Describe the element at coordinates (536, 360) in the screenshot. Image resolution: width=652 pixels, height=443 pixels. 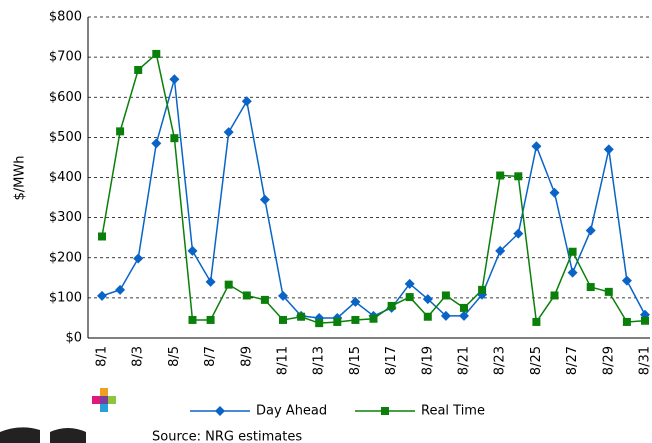
I see `x-tick-label: 8/25` at that location.